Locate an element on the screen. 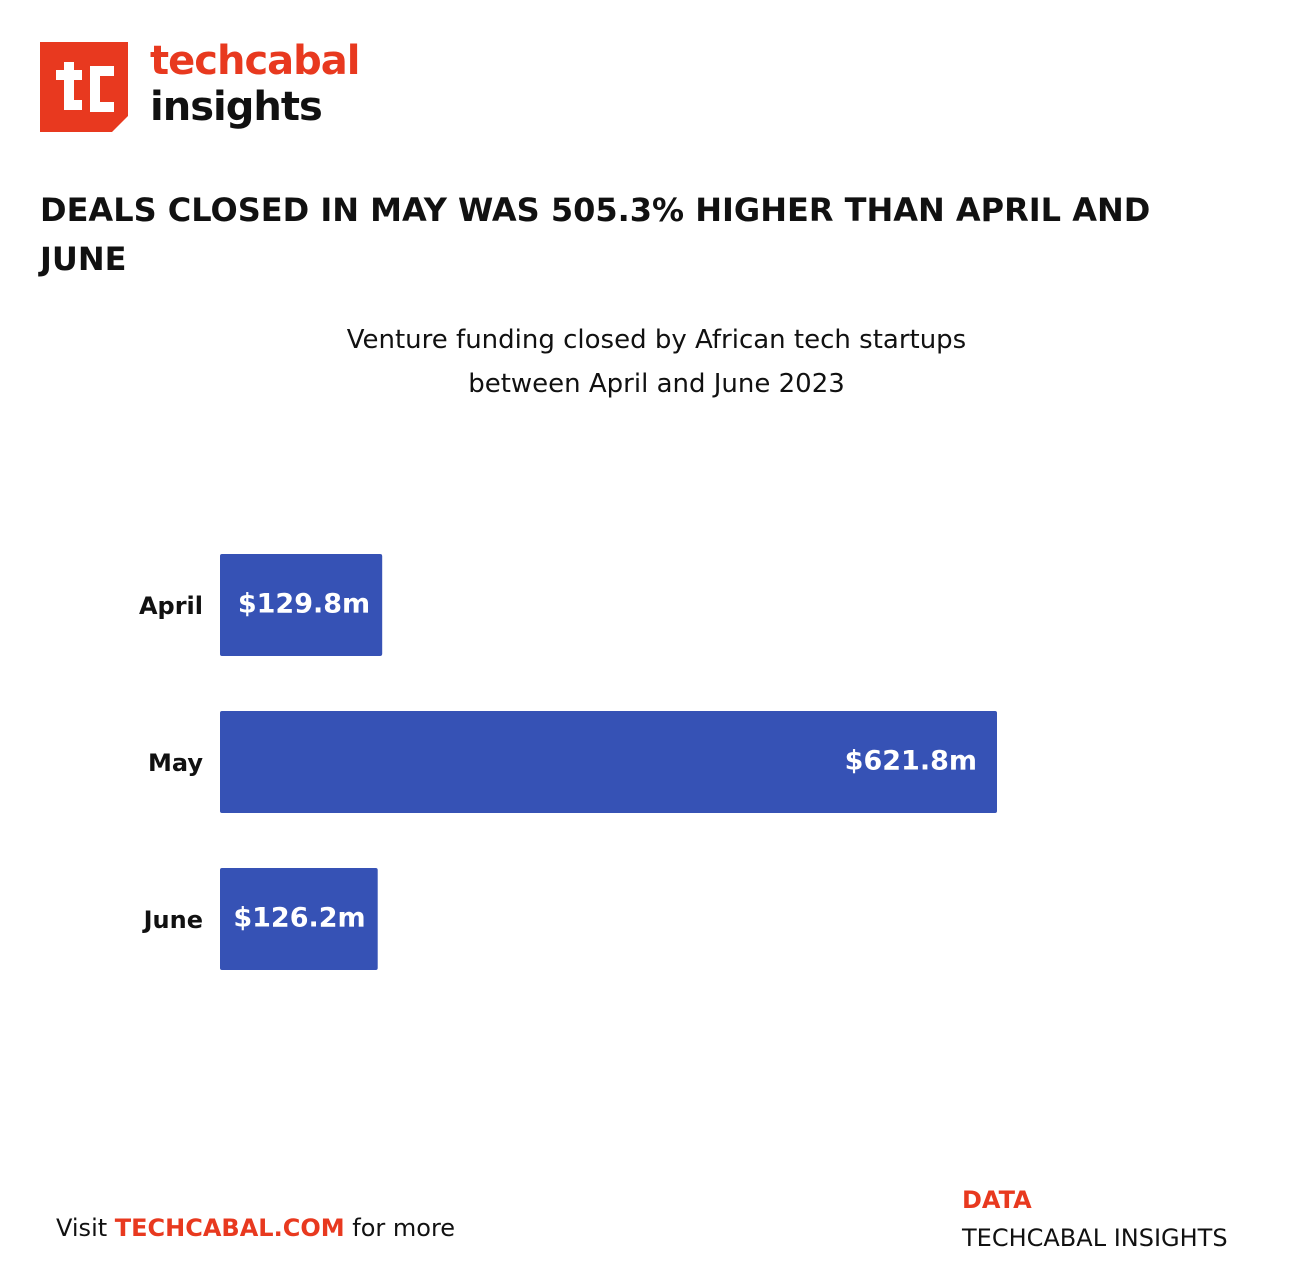 The height and width of the screenshot is (1287, 1293). footer-text: for more is located at coordinates (404, 1228).